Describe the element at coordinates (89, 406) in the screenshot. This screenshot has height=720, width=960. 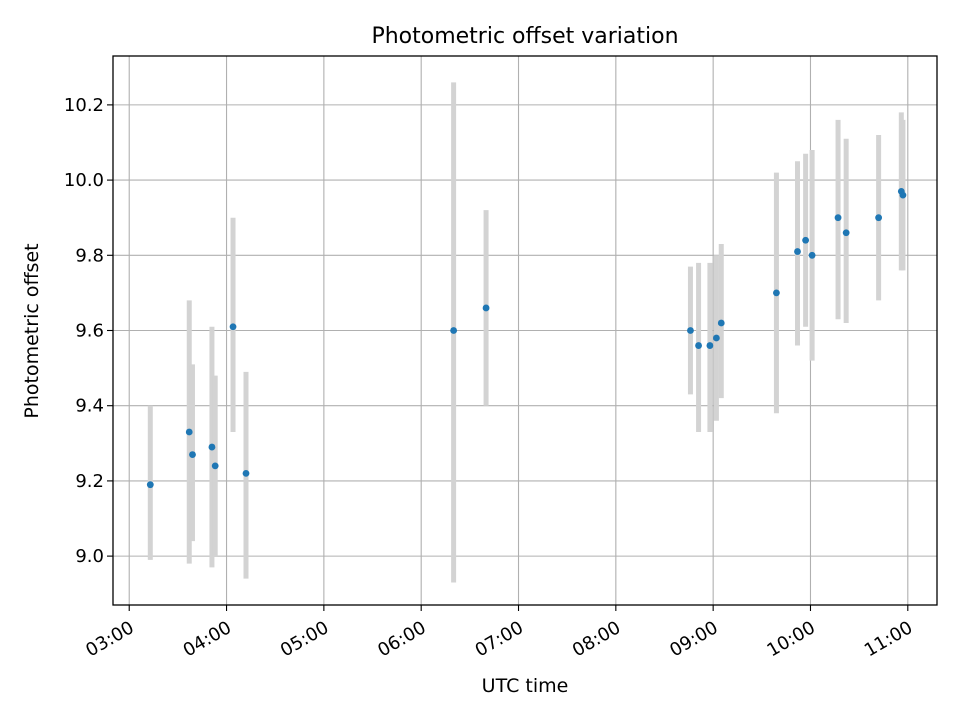
I see `y-tick-label: 9.4` at that location.